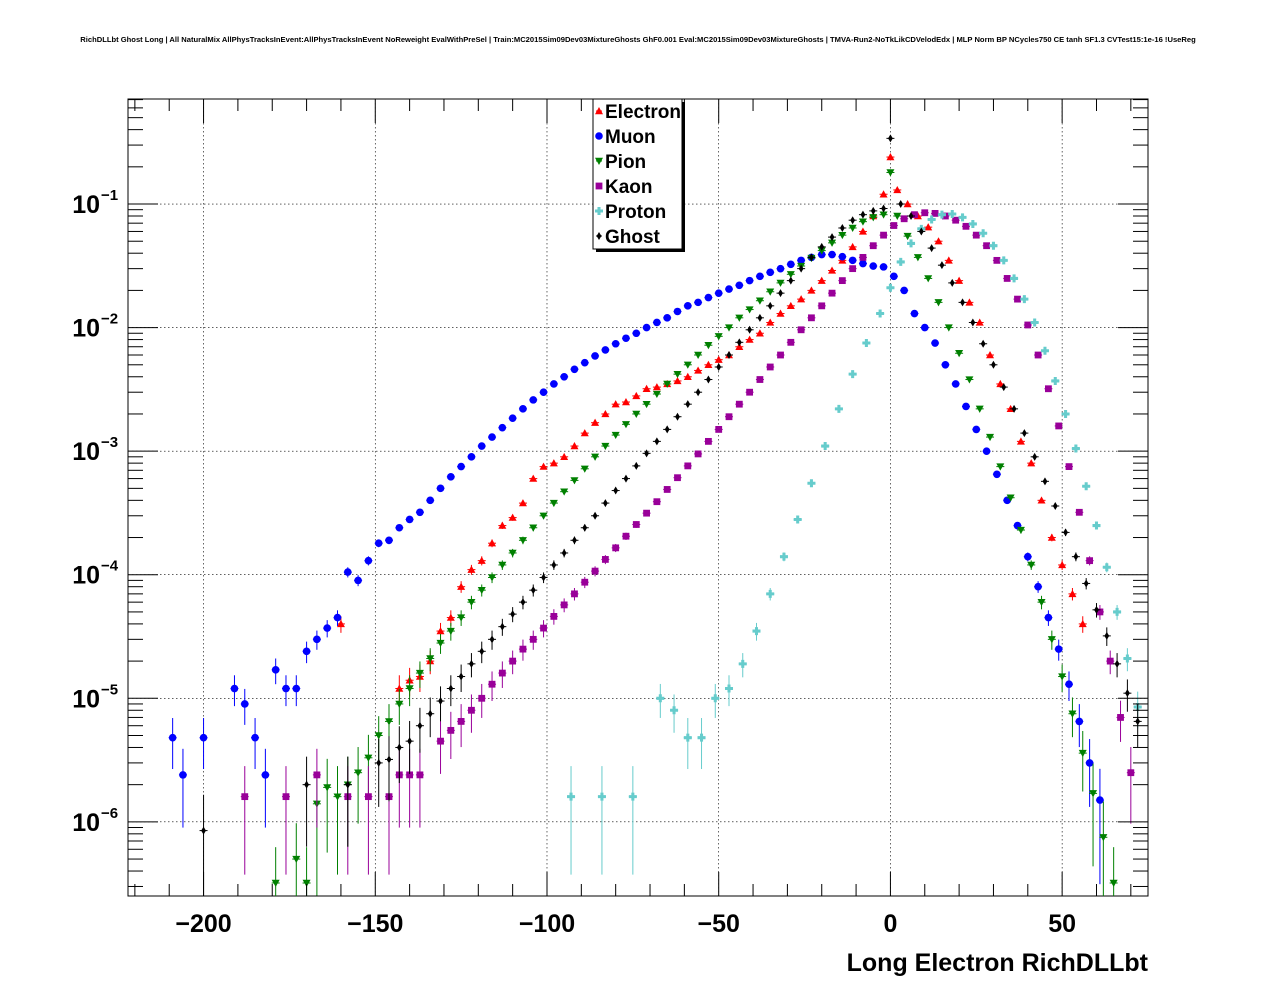  Describe the element at coordinates (633, 237) in the screenshot. I see `legend-entry-label: Ghost` at that location.